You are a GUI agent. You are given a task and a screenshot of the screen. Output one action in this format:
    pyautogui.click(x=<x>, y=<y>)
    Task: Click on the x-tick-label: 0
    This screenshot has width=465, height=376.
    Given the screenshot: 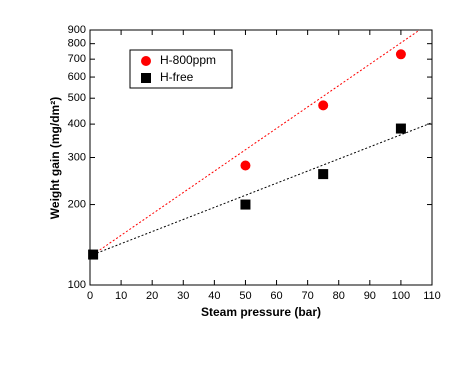 What is the action you would take?
    pyautogui.click(x=90, y=296)
    